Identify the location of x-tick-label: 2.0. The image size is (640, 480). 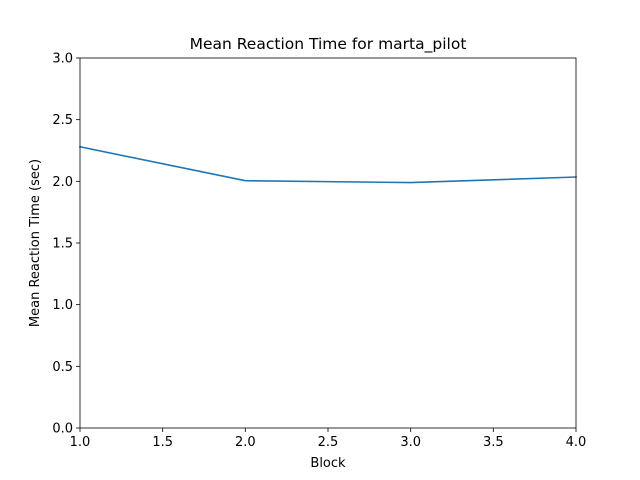
(245, 442).